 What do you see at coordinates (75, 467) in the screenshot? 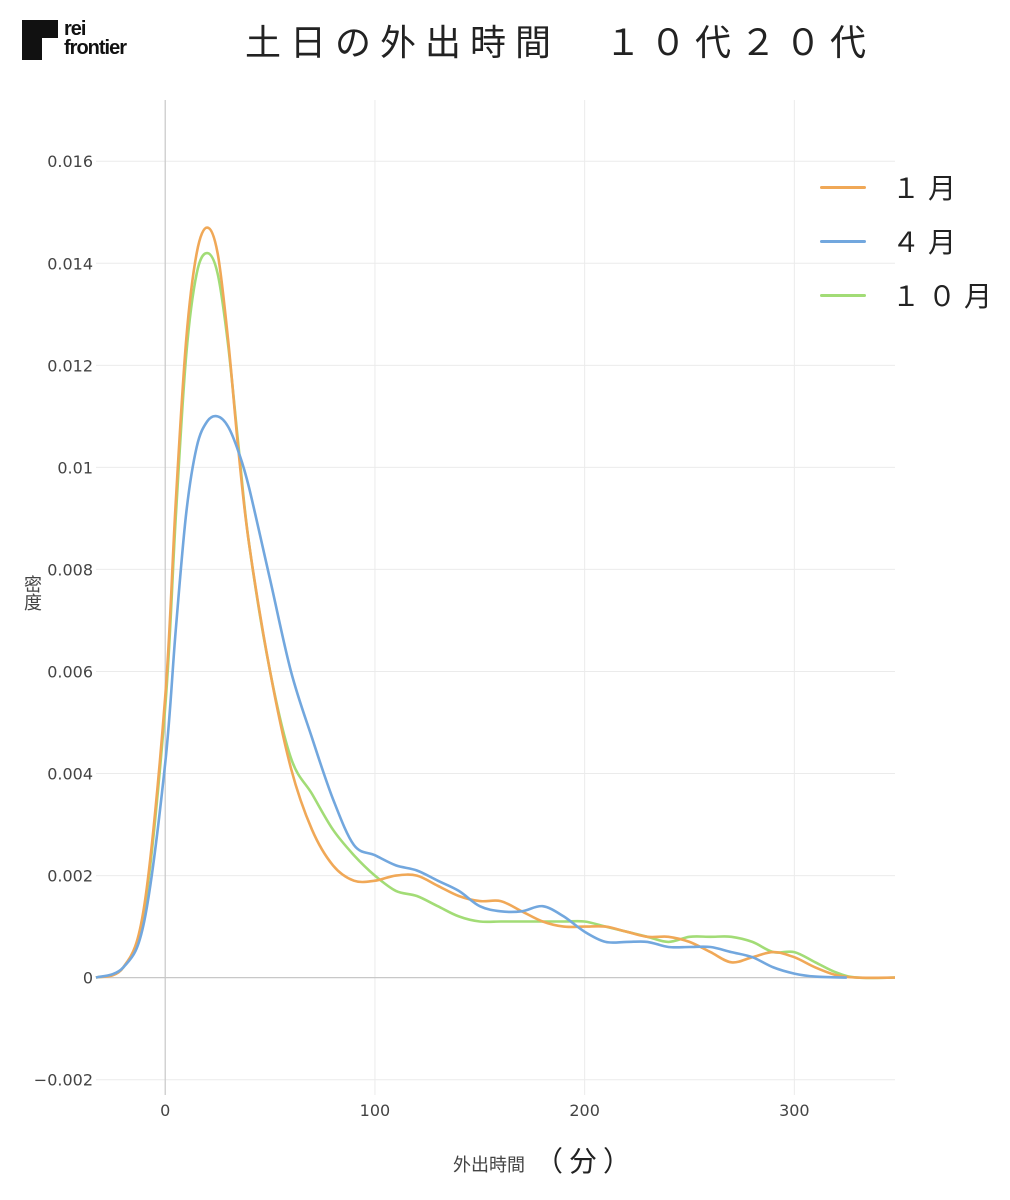
I see `y-tick-label: 0.01` at bounding box center [75, 467].